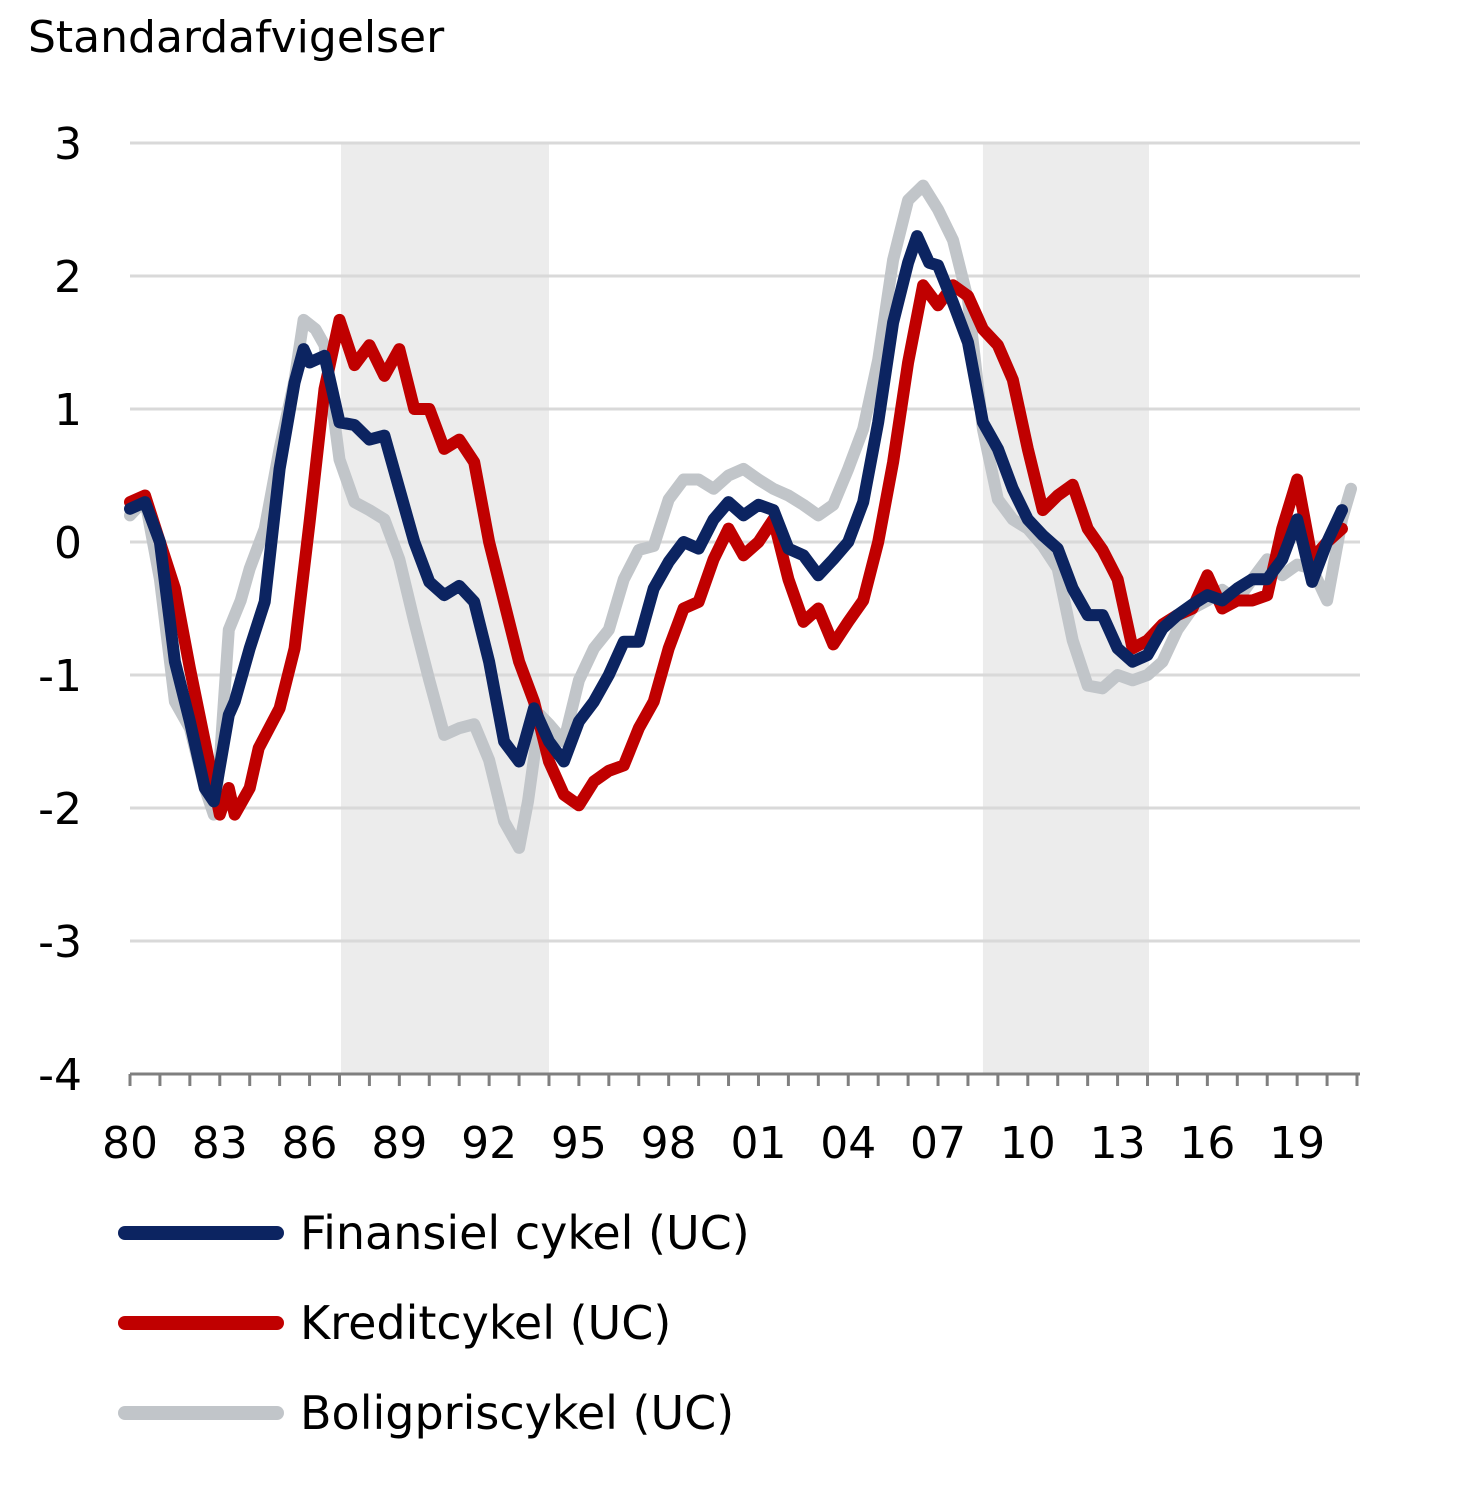 The width and height of the screenshot is (1480, 1491). I want to click on shaded-period, so click(444, 608).